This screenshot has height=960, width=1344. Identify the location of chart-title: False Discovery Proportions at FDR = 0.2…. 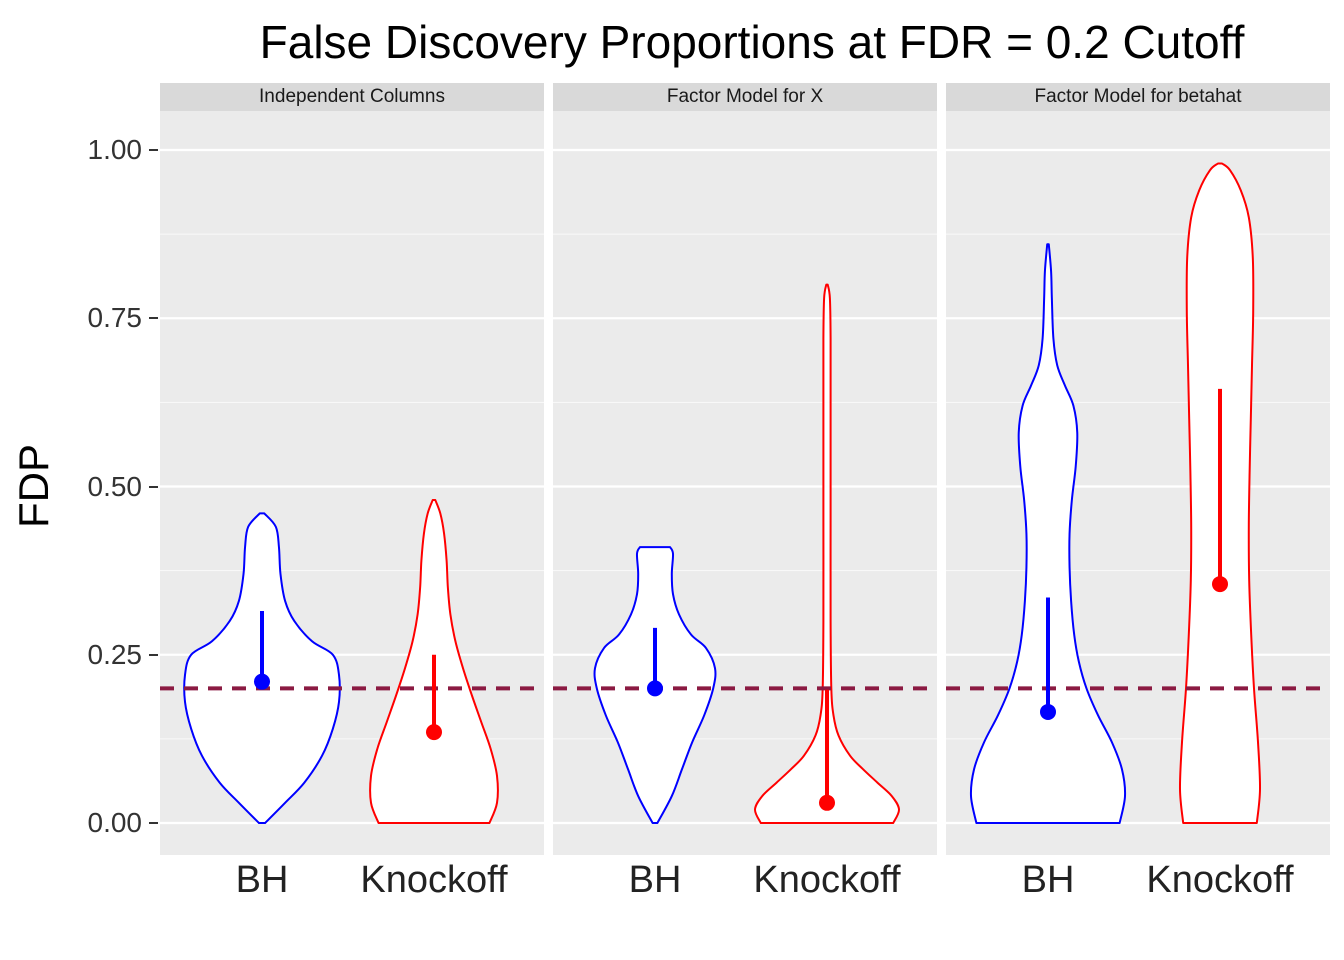
(752, 41).